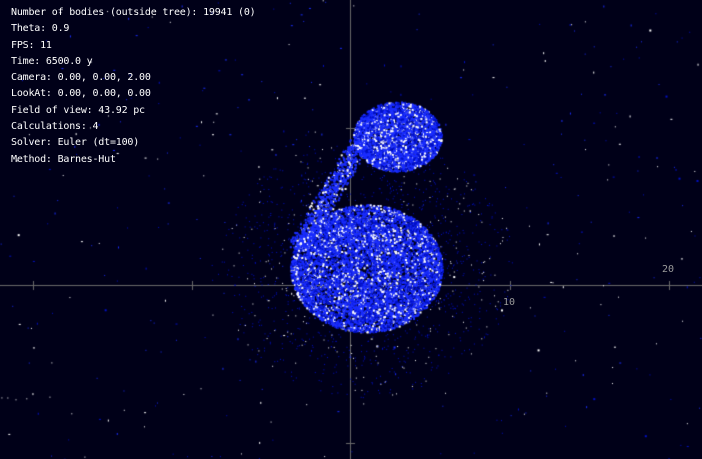 Image resolution: width=702 pixels, height=459 pixels. What do you see at coordinates (81, 94) in the screenshot?
I see `hud-lookat: LookAt: 0.00, 0.00, 0.00` at bounding box center [81, 94].